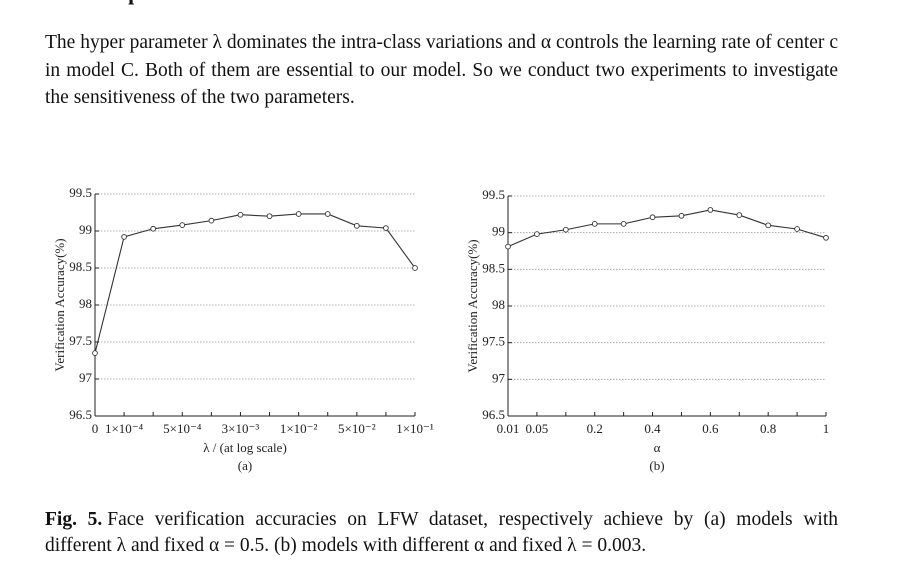 The width and height of the screenshot is (911, 585). I want to click on x-tick-label: 0, so click(95, 428).